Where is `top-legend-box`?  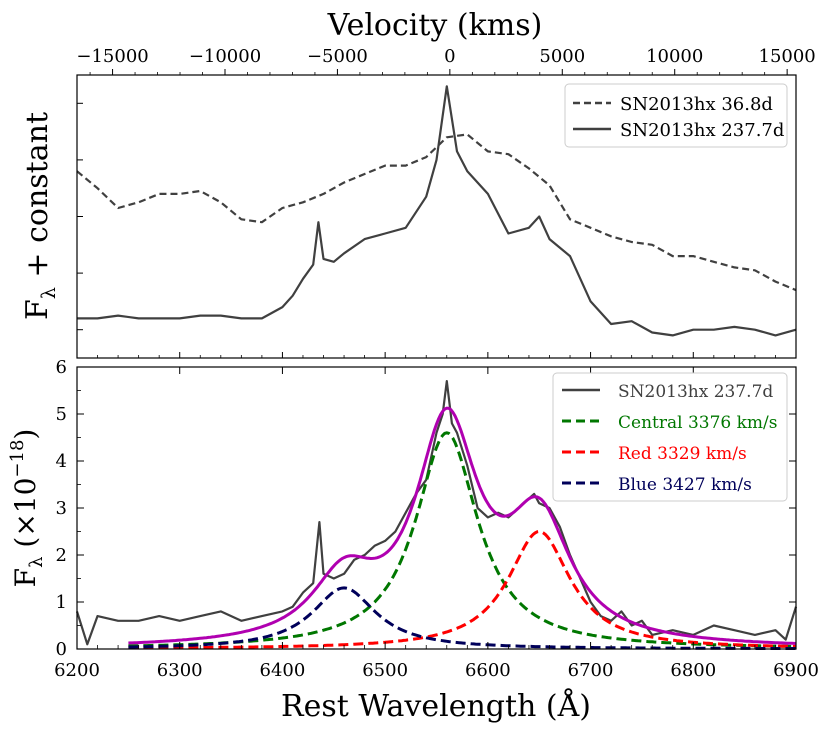 top-legend-box is located at coordinates (676, 115).